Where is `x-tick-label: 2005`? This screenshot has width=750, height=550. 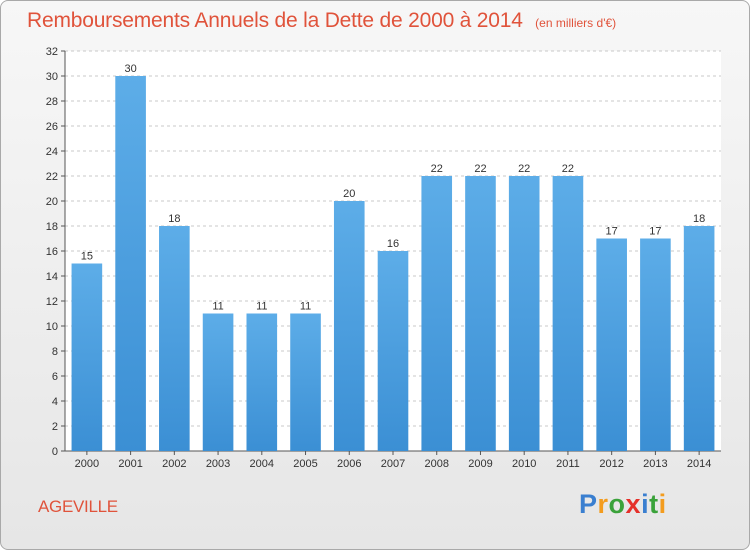 x-tick-label: 2005 is located at coordinates (305, 464).